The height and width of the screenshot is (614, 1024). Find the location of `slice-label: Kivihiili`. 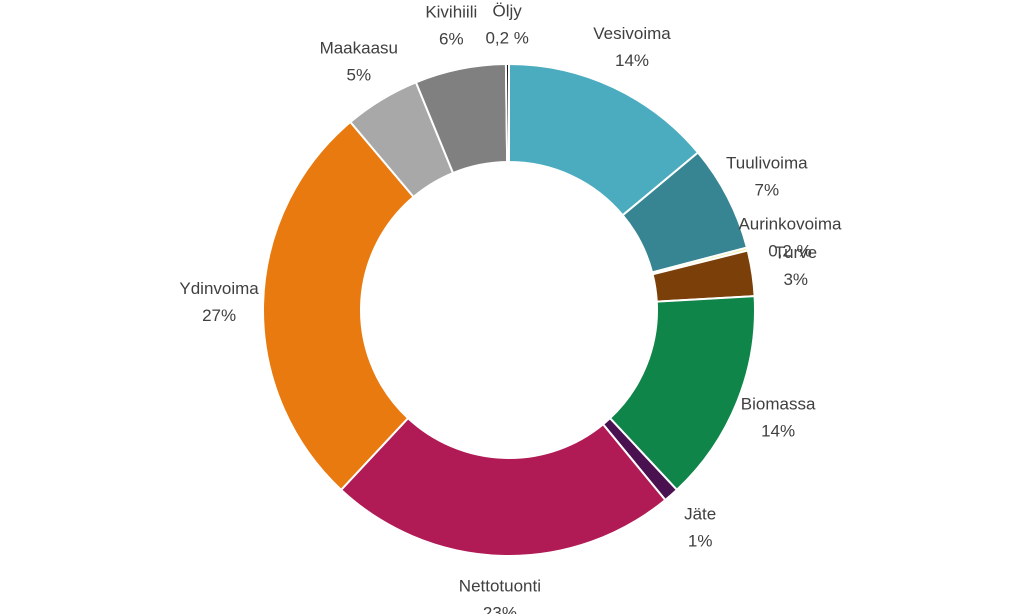

slice-label: Kivihiili is located at coordinates (451, 11).